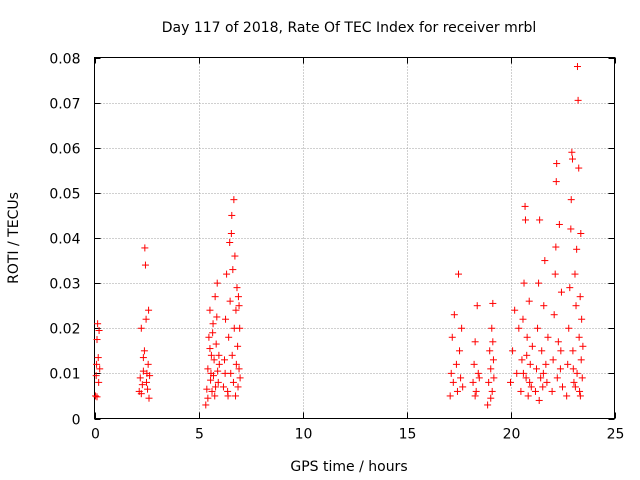 The height and width of the screenshot is (480, 640). Describe the element at coordinates (64, 330) in the screenshot. I see `y-tick-label: 0.02` at that location.